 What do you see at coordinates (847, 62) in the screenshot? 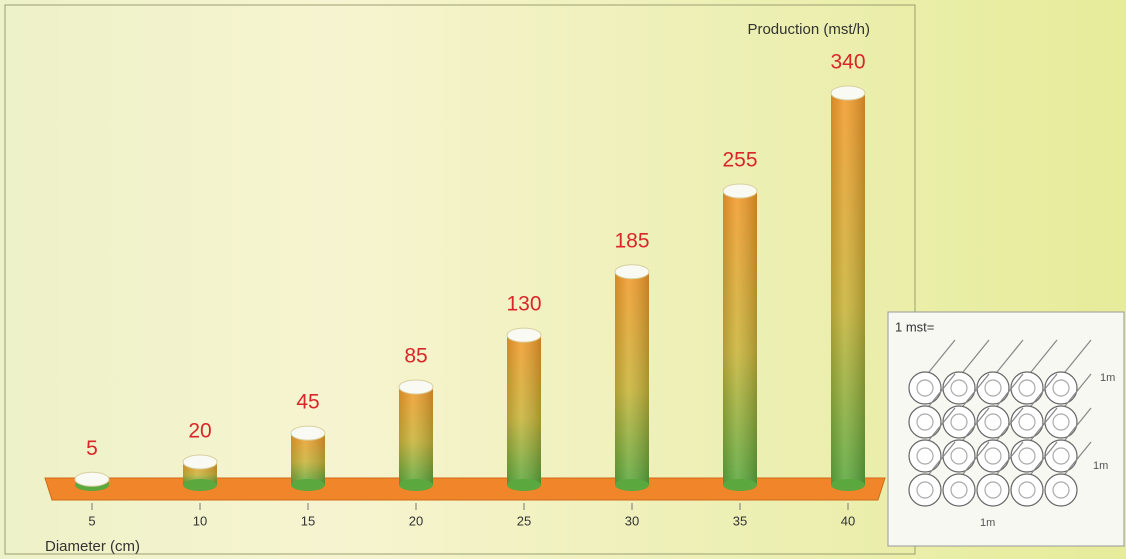
I see `value-label: 340` at bounding box center [847, 62].